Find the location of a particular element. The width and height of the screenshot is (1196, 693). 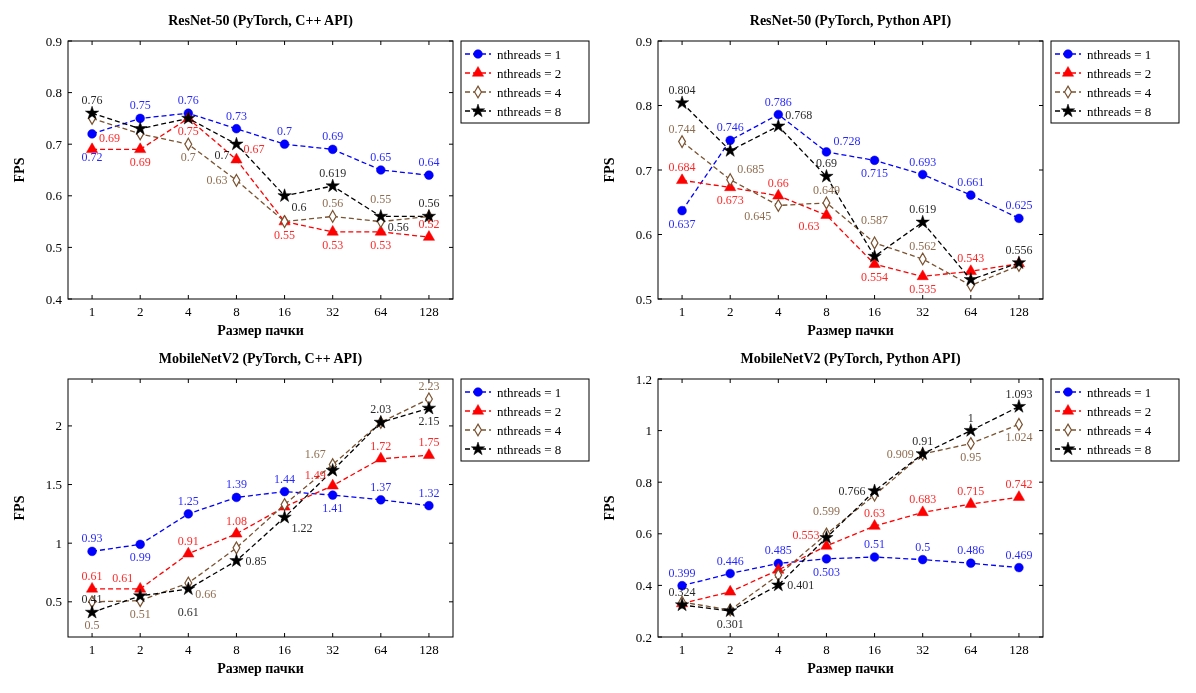

data-label: 0.786 is located at coordinates (778, 101).